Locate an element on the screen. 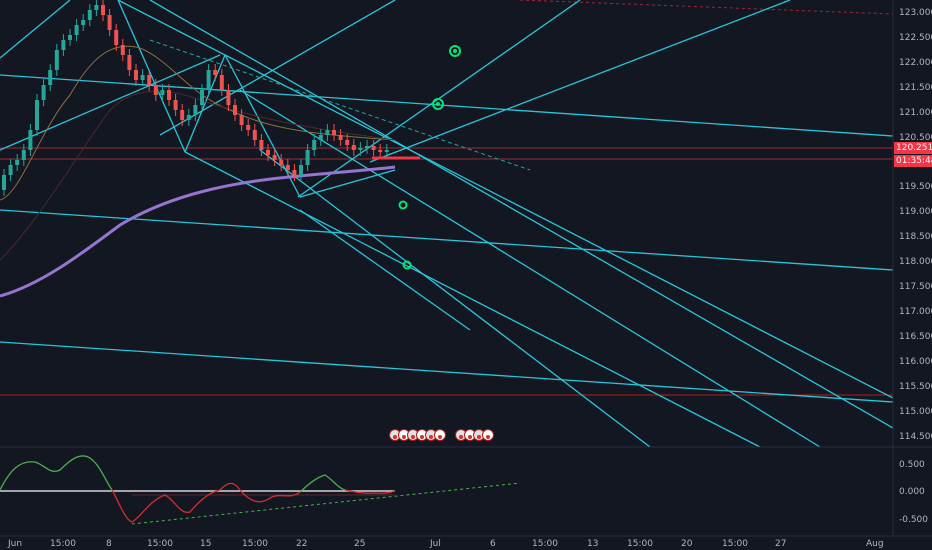 Image resolution: width=932 pixels, height=550 pixels. candles is located at coordinates (195, 98).